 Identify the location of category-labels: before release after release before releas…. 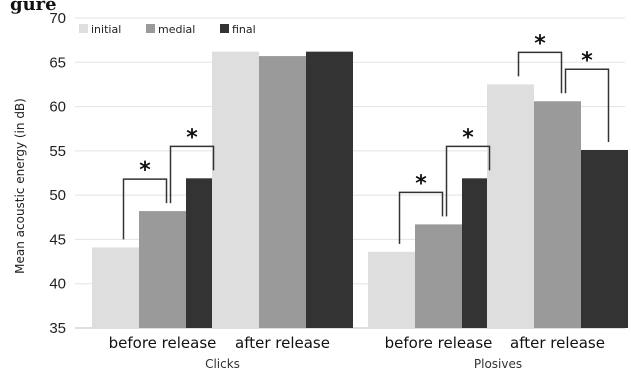
(357, 343).